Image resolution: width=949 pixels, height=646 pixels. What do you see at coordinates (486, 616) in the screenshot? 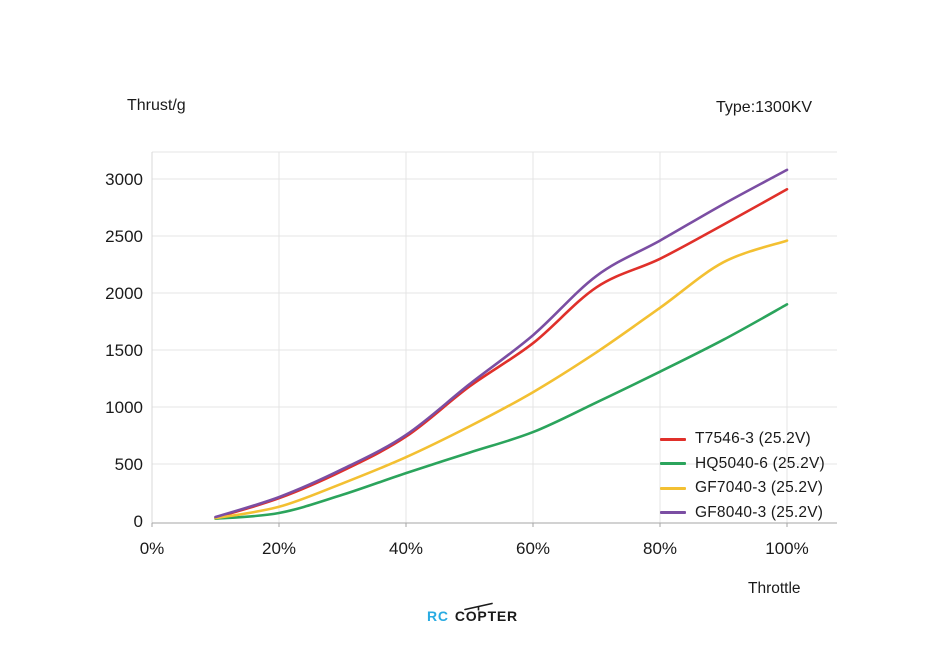
I see `logo-copter-text: COPTER` at bounding box center [486, 616].